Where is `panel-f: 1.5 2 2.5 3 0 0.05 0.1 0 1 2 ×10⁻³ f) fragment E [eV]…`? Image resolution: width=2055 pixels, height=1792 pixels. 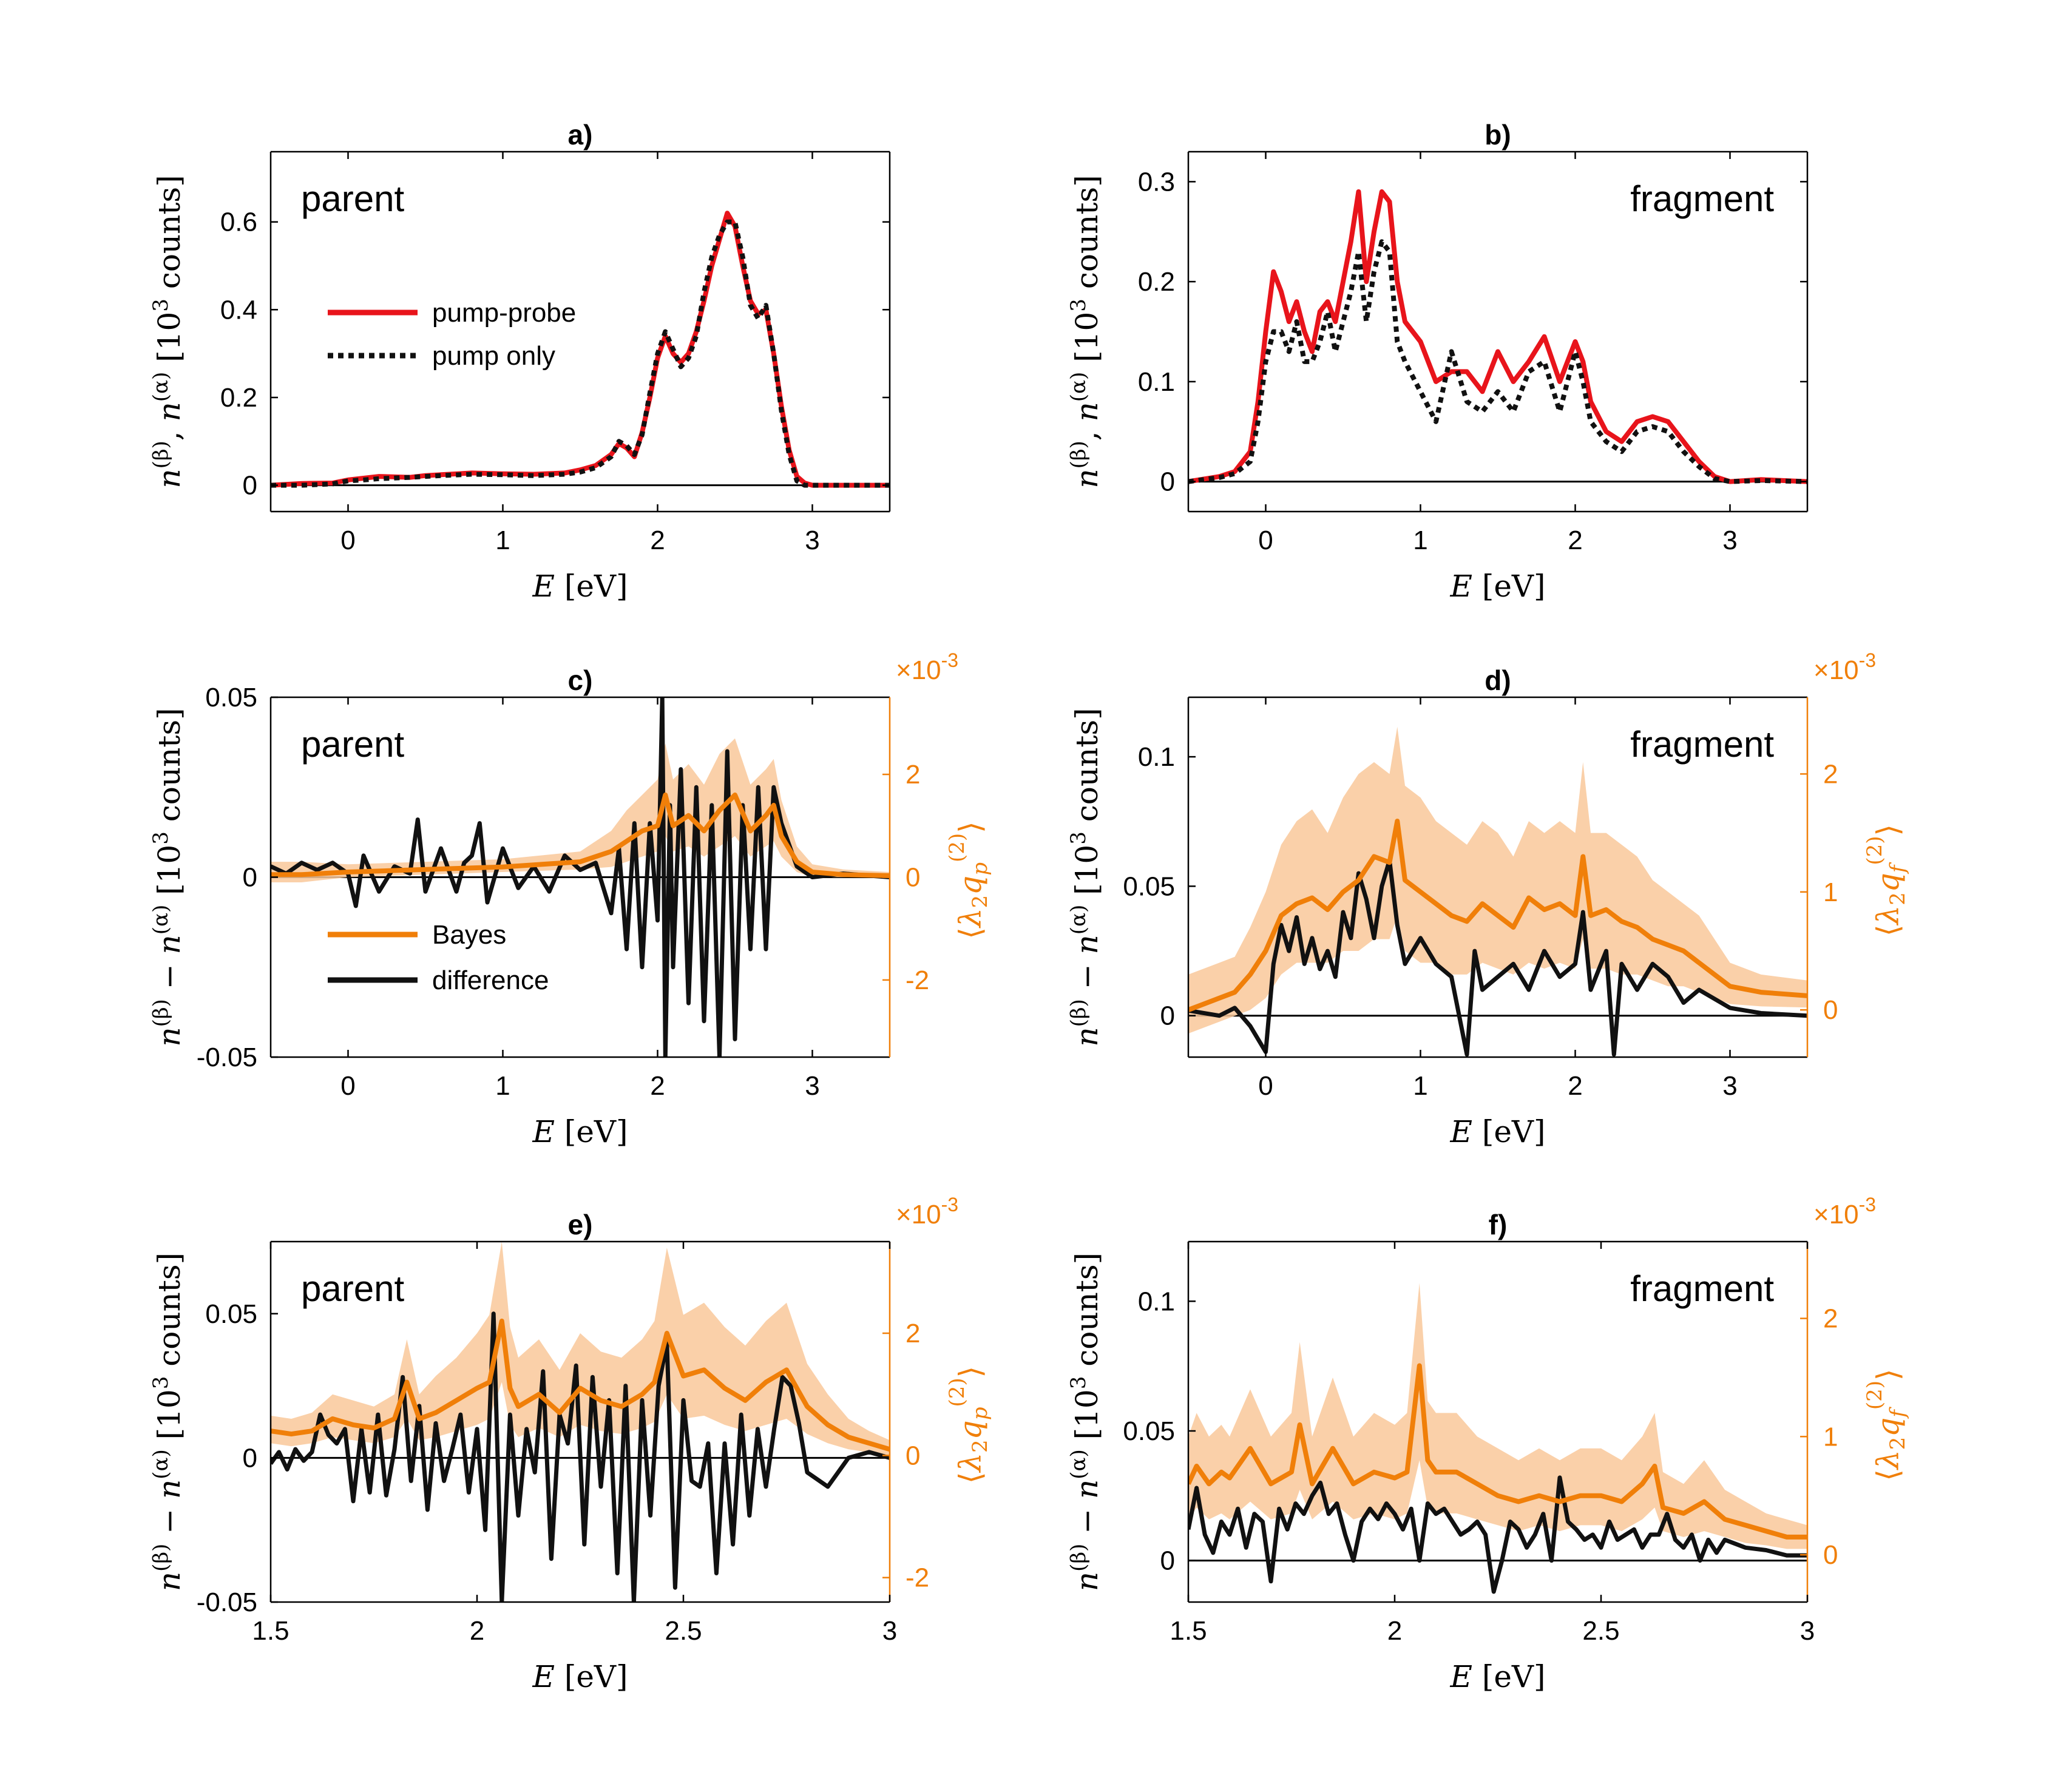 panel-f: 1.5 2 2.5 3 0 0.05 0.1 0 1 2 ×10⁻³ f) fragment E [eV]… is located at coordinates (1488, 1444).